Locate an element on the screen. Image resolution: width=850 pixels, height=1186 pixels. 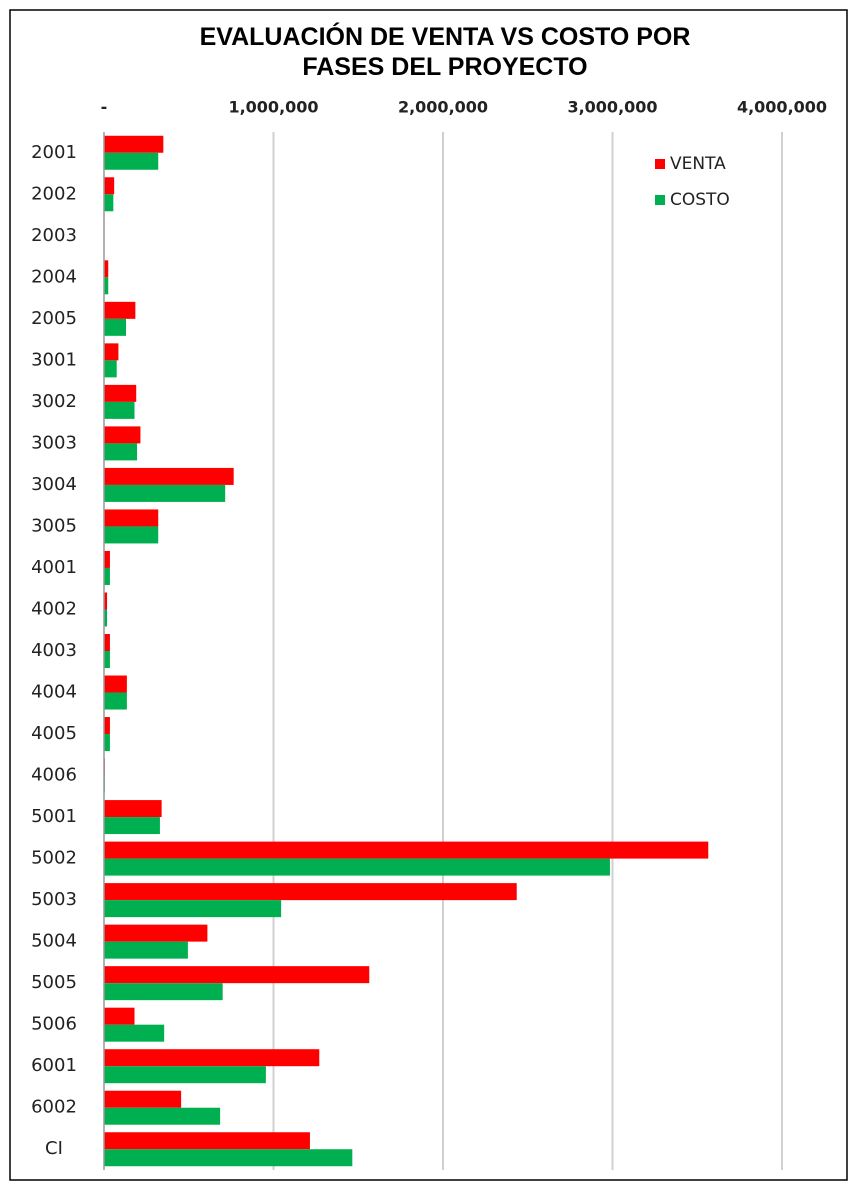
y-tick-label: 4003 is located at coordinates (54, 650).